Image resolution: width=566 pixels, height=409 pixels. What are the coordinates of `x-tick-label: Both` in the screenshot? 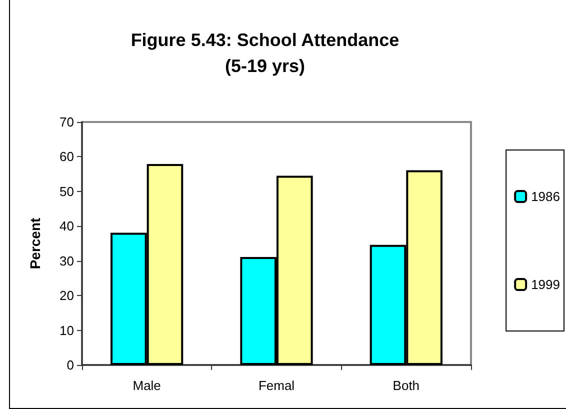 It's located at (406, 385).